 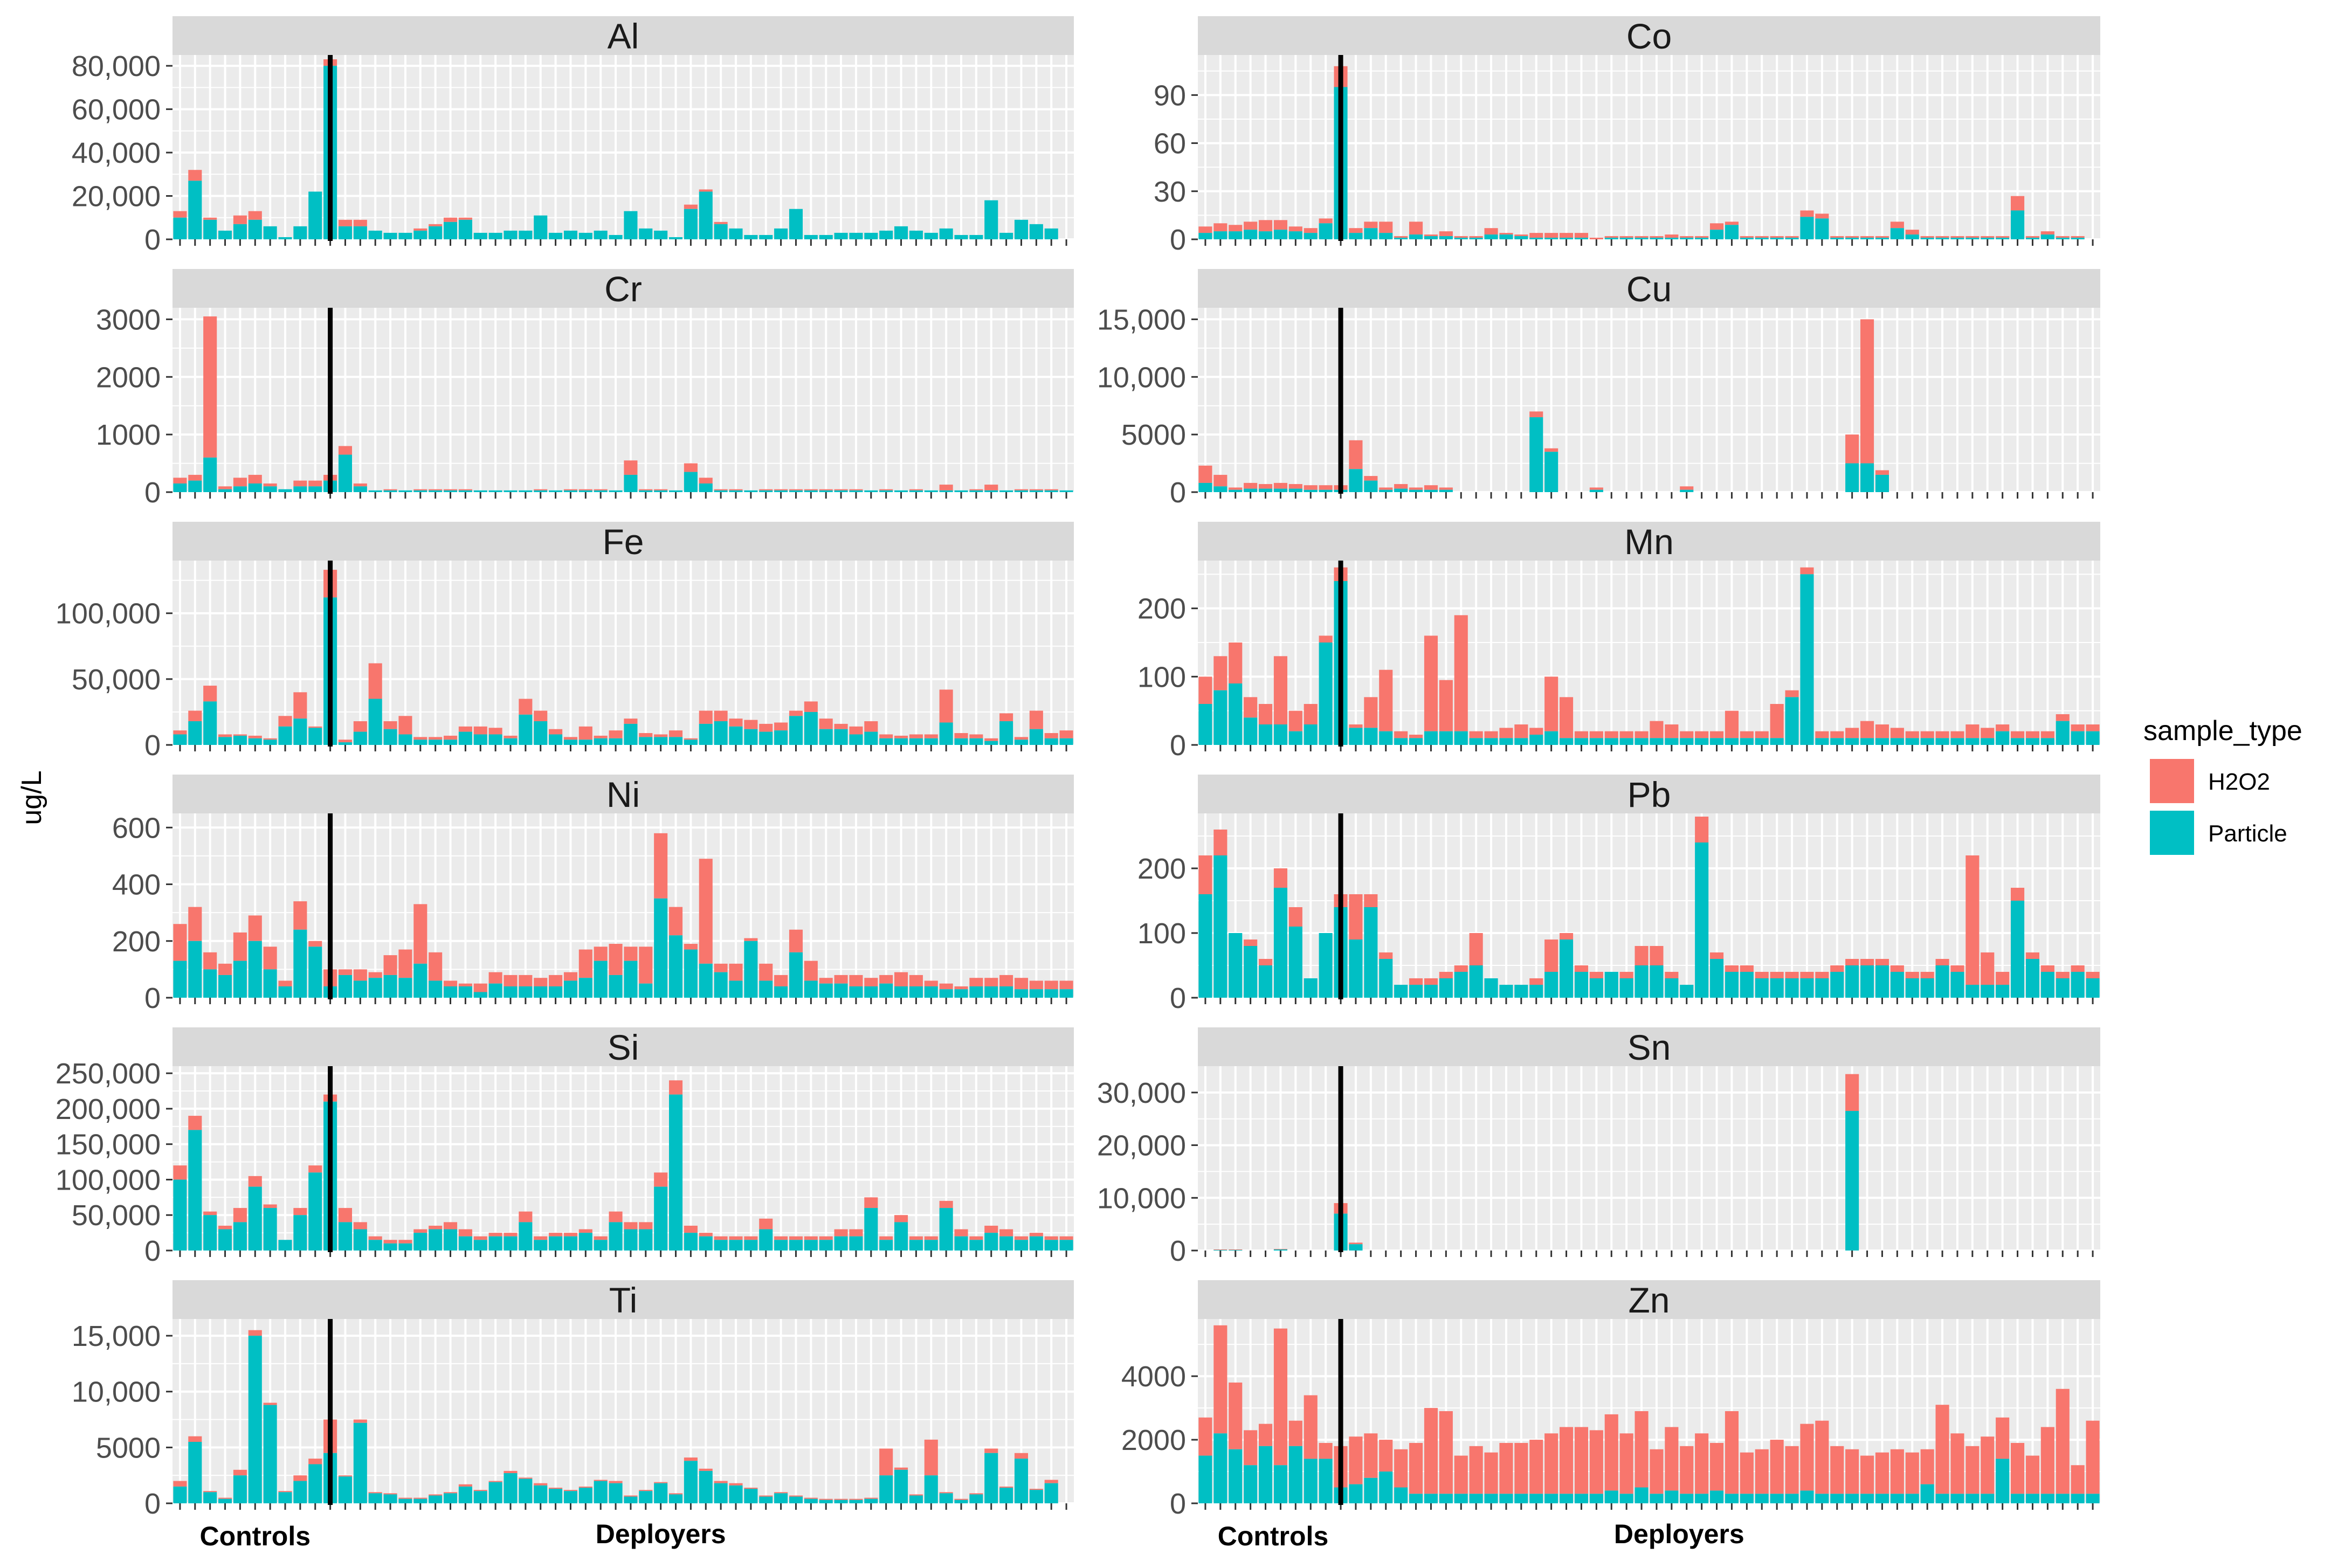 I want to click on y-tick-label: 50,000, so click(x=116, y=1216).